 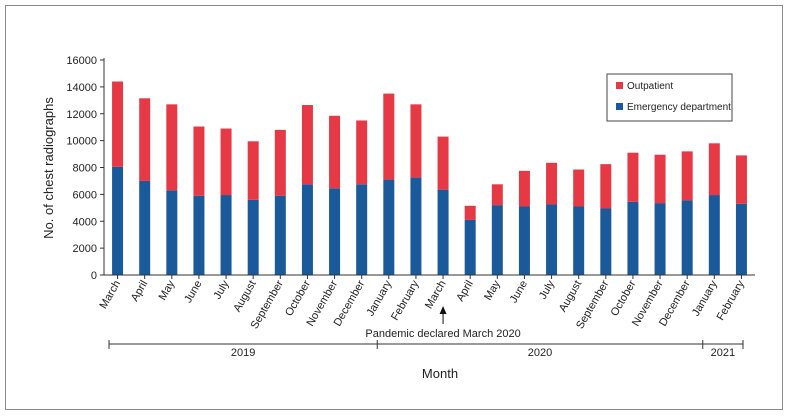 I want to click on y-tick-label: 14000, so click(x=81, y=88).